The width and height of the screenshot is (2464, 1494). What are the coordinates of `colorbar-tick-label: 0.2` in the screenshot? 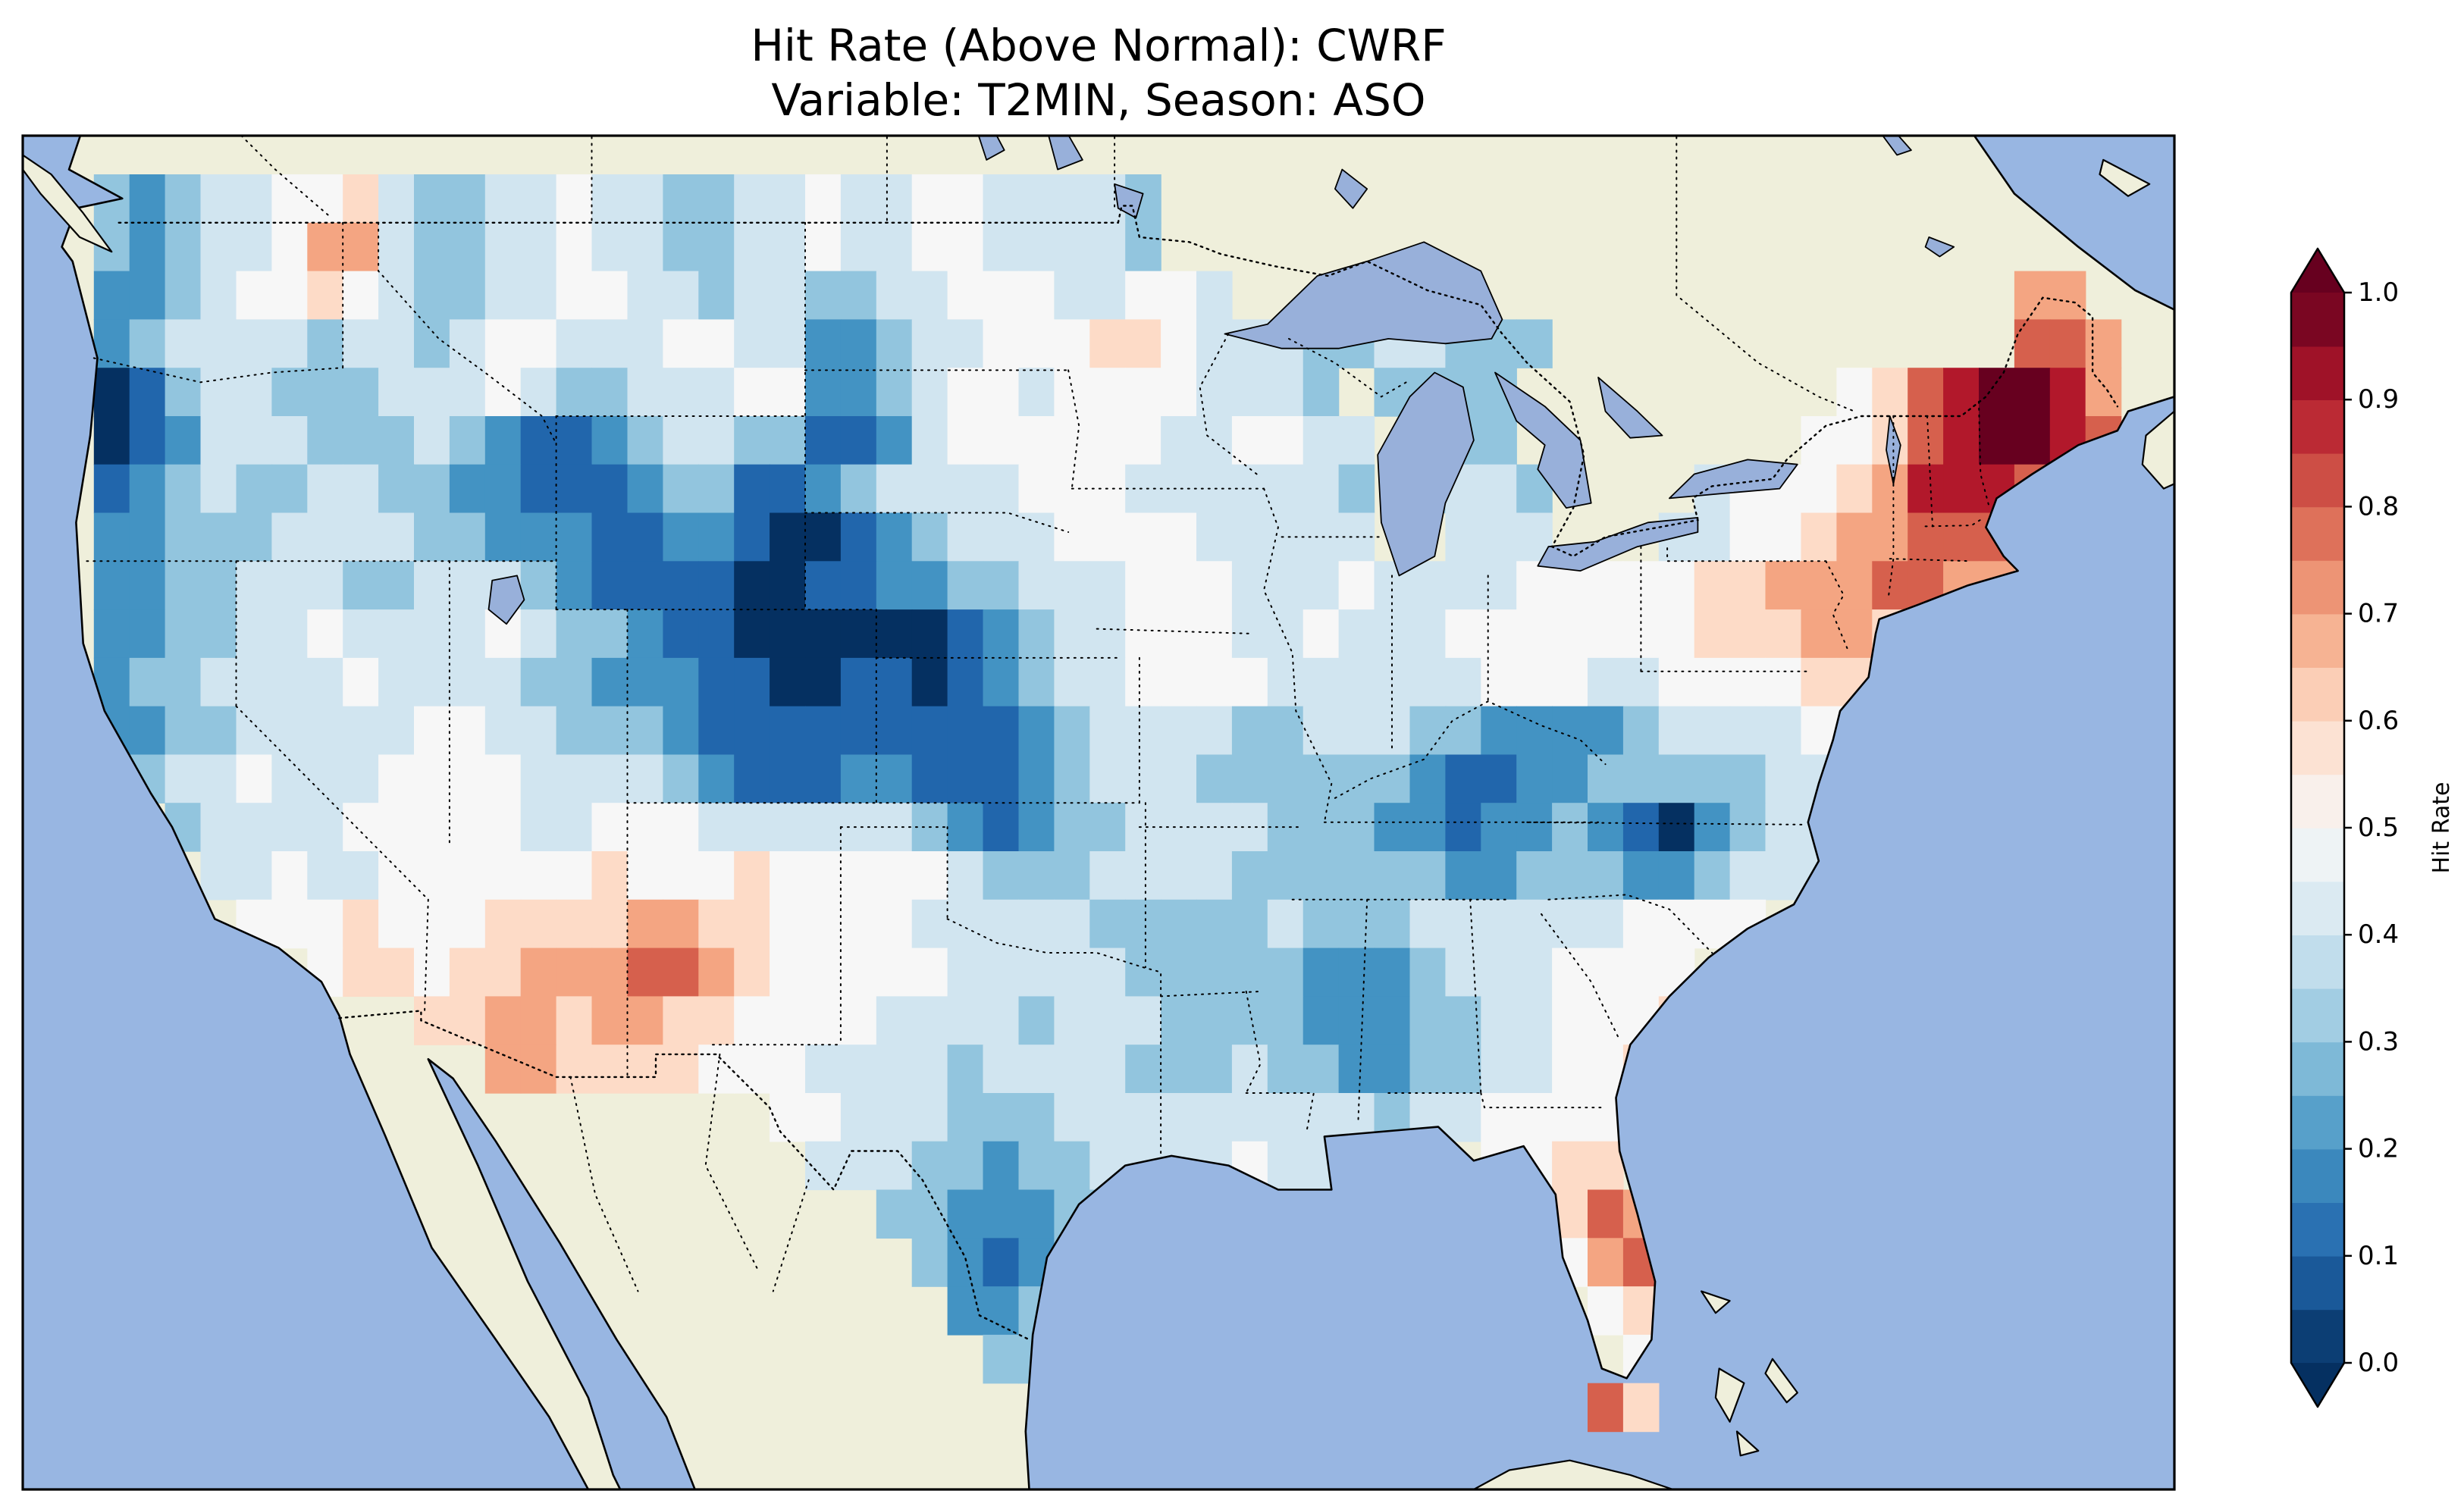 It's located at (2378, 1149).